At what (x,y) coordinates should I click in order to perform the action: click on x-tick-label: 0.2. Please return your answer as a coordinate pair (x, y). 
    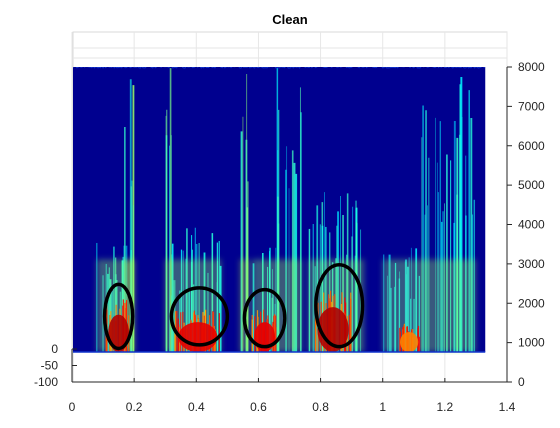
    Looking at the image, I should click on (134, 407).